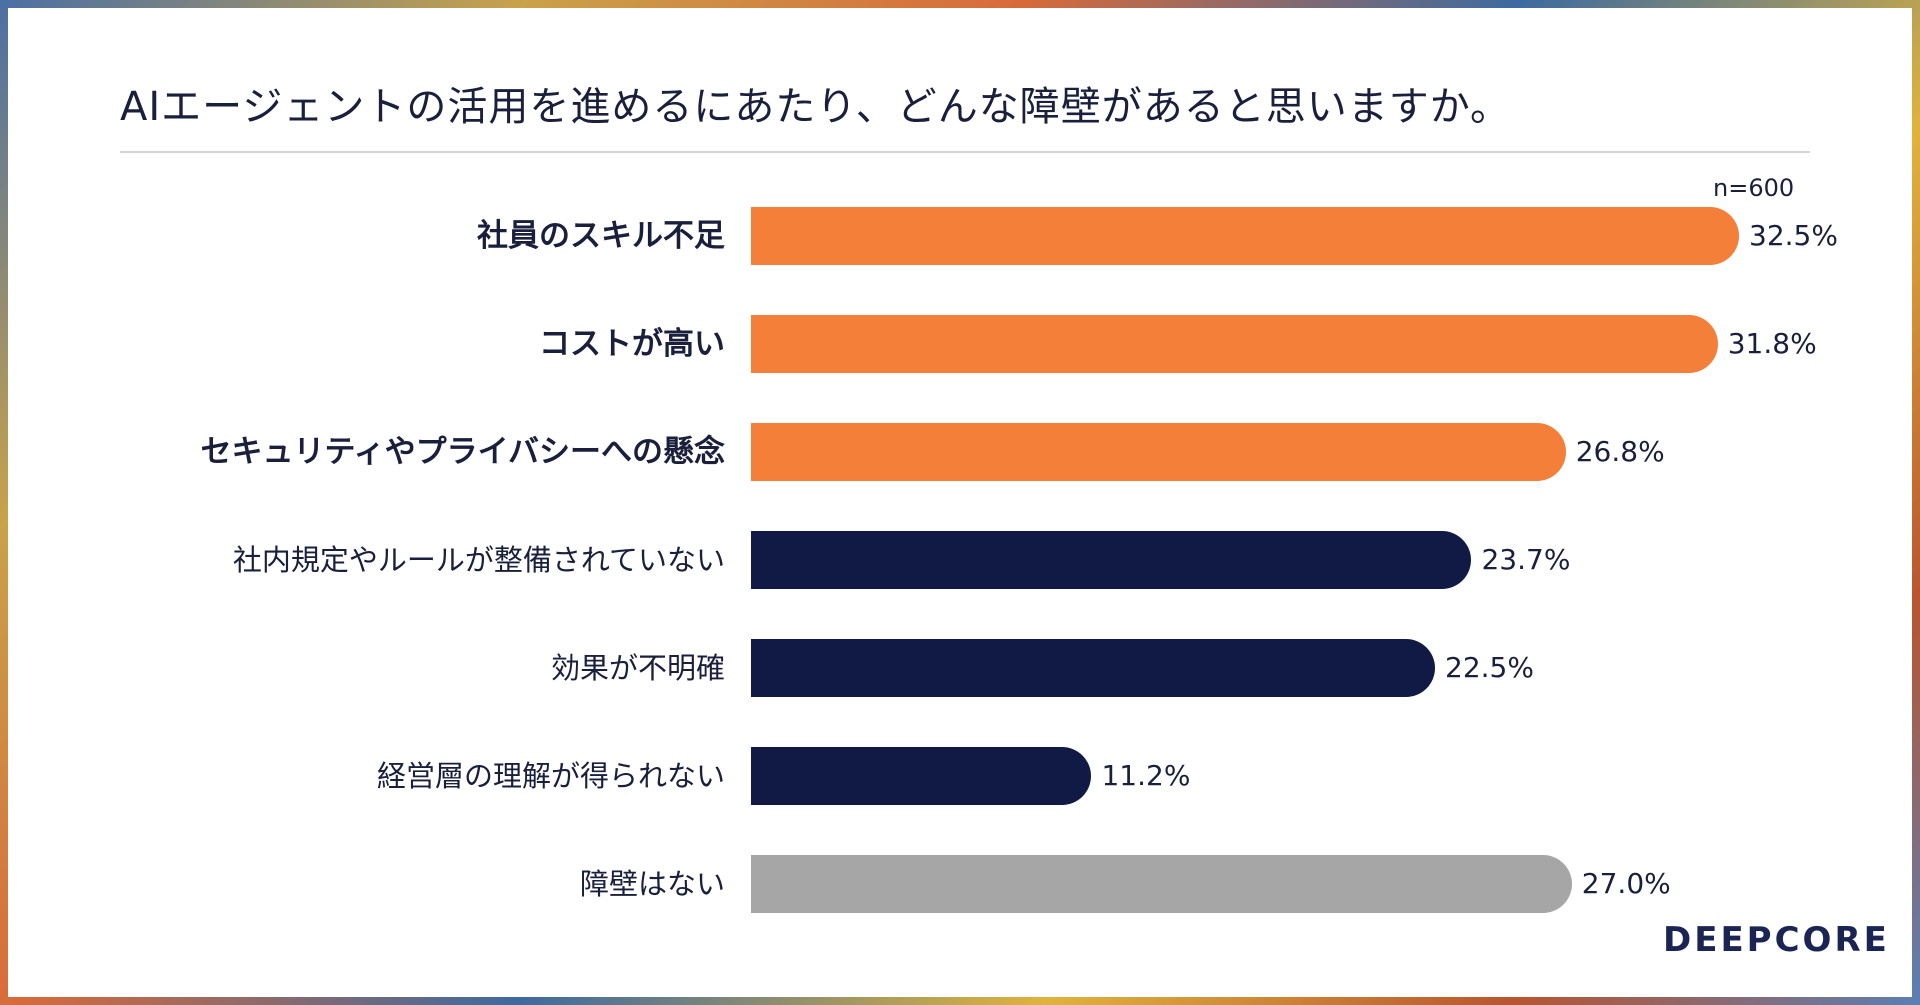  Describe the element at coordinates (1754, 188) in the screenshot. I see `sample-size-label: n=600` at that location.